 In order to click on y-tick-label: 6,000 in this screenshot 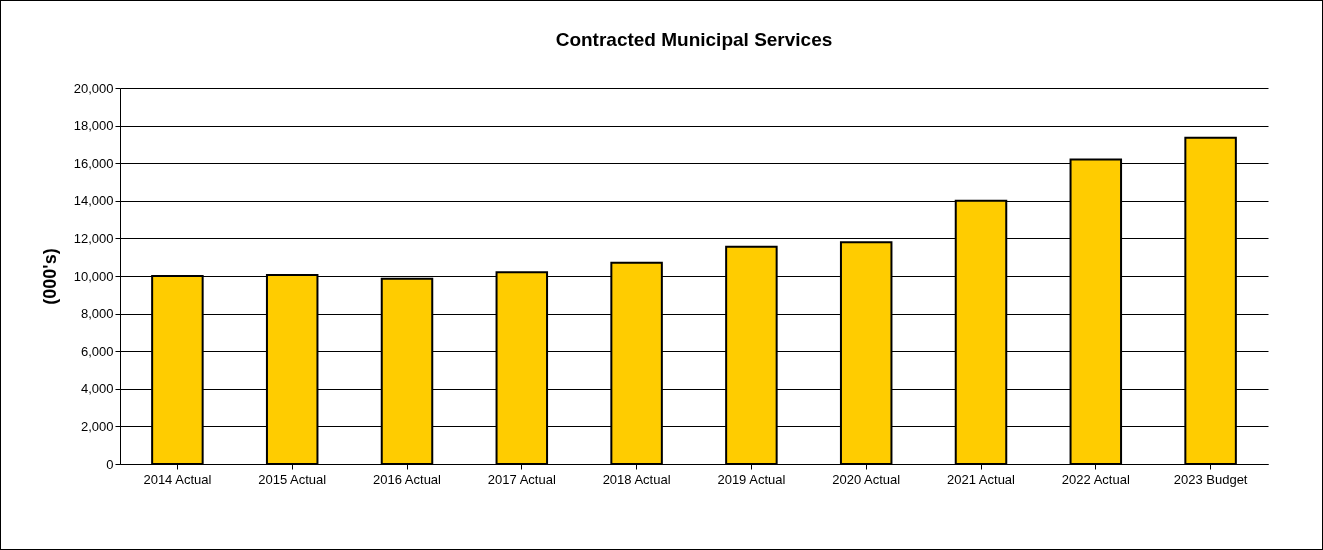, I will do `click(97, 351)`.